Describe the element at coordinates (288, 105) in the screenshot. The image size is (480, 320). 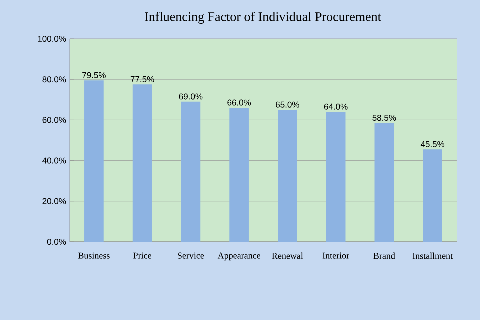
I see `data-label: 65.0%` at that location.